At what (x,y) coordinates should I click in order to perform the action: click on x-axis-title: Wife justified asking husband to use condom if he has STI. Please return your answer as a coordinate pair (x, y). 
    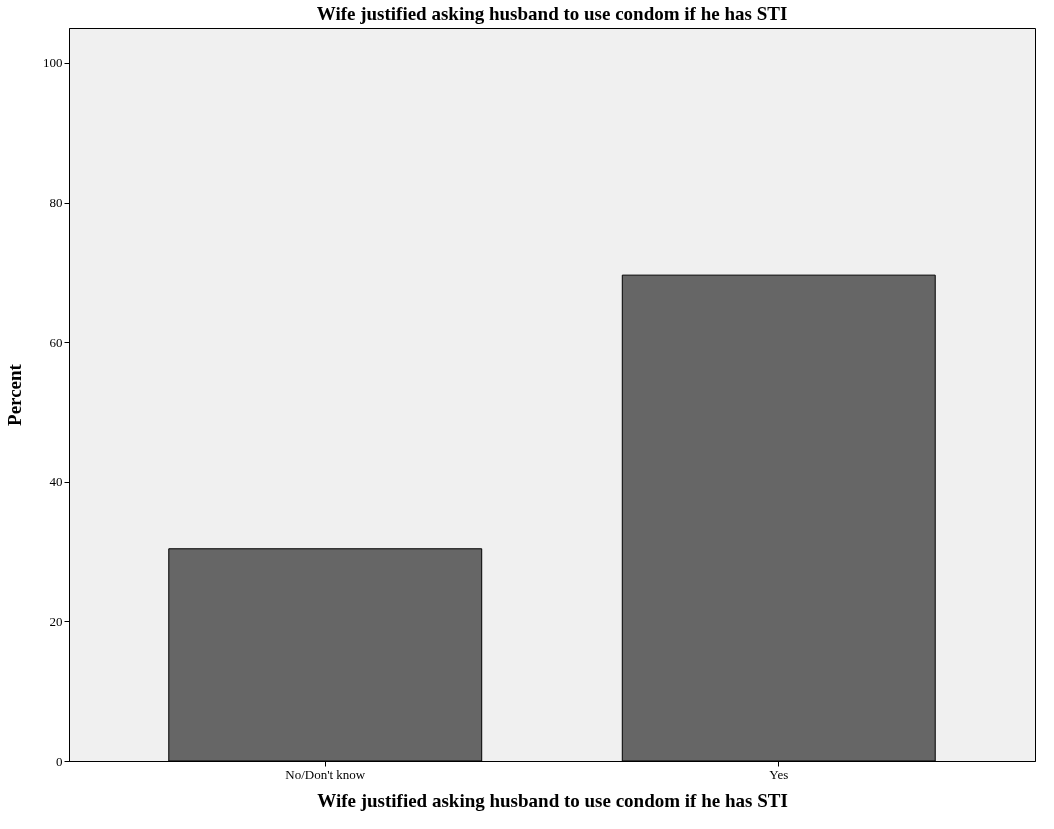
    Looking at the image, I should click on (552, 800).